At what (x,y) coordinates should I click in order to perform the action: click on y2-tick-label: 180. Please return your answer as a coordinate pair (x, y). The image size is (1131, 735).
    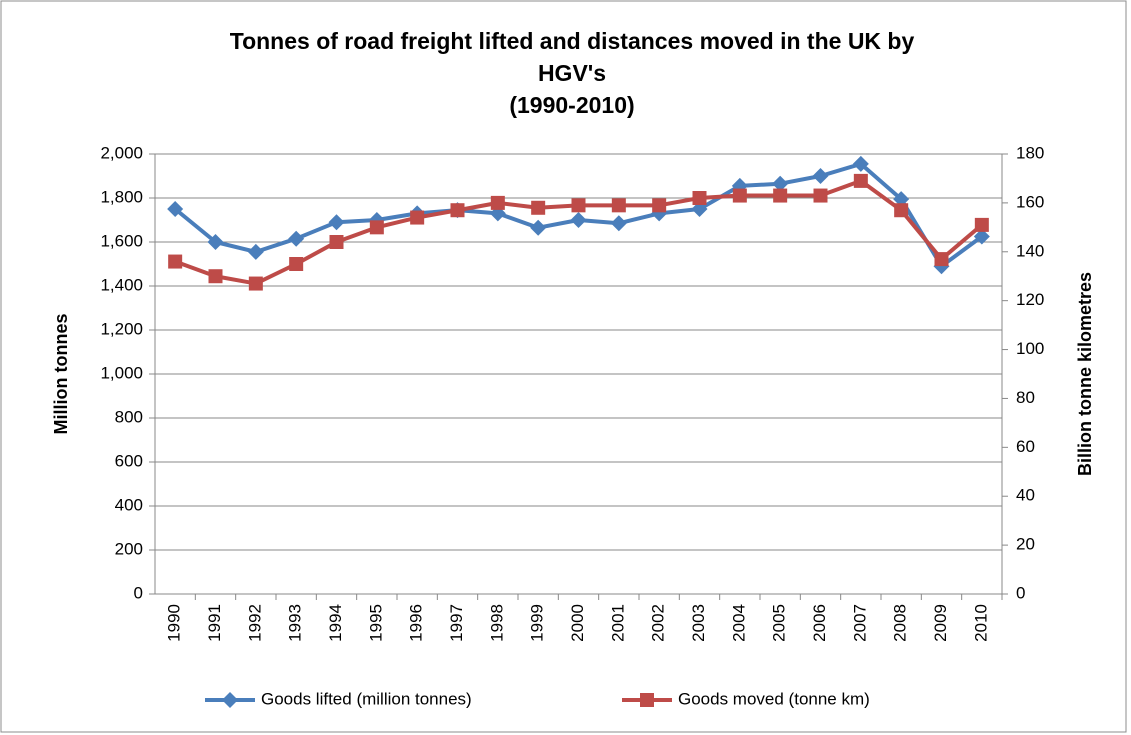
    Looking at the image, I should click on (1030, 152).